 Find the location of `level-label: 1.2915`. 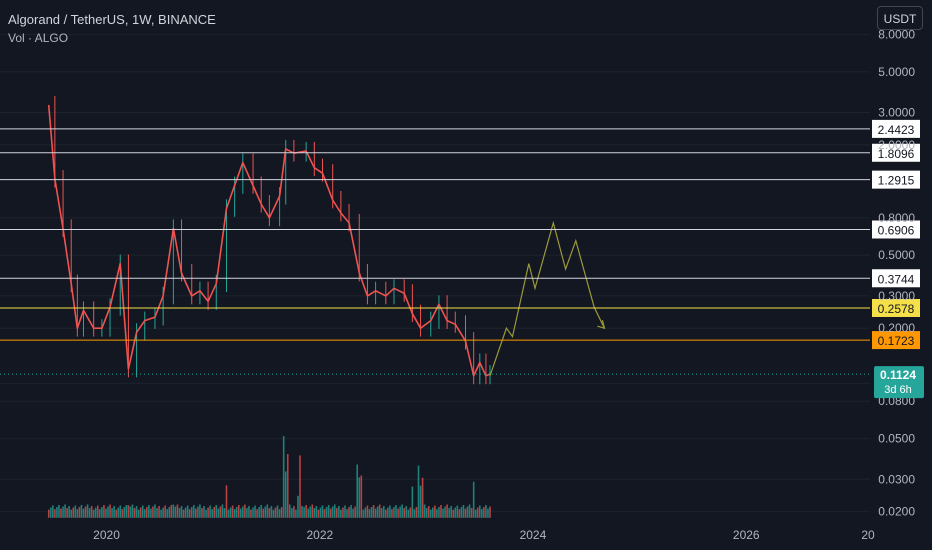

level-label: 1.2915 is located at coordinates (896, 181).